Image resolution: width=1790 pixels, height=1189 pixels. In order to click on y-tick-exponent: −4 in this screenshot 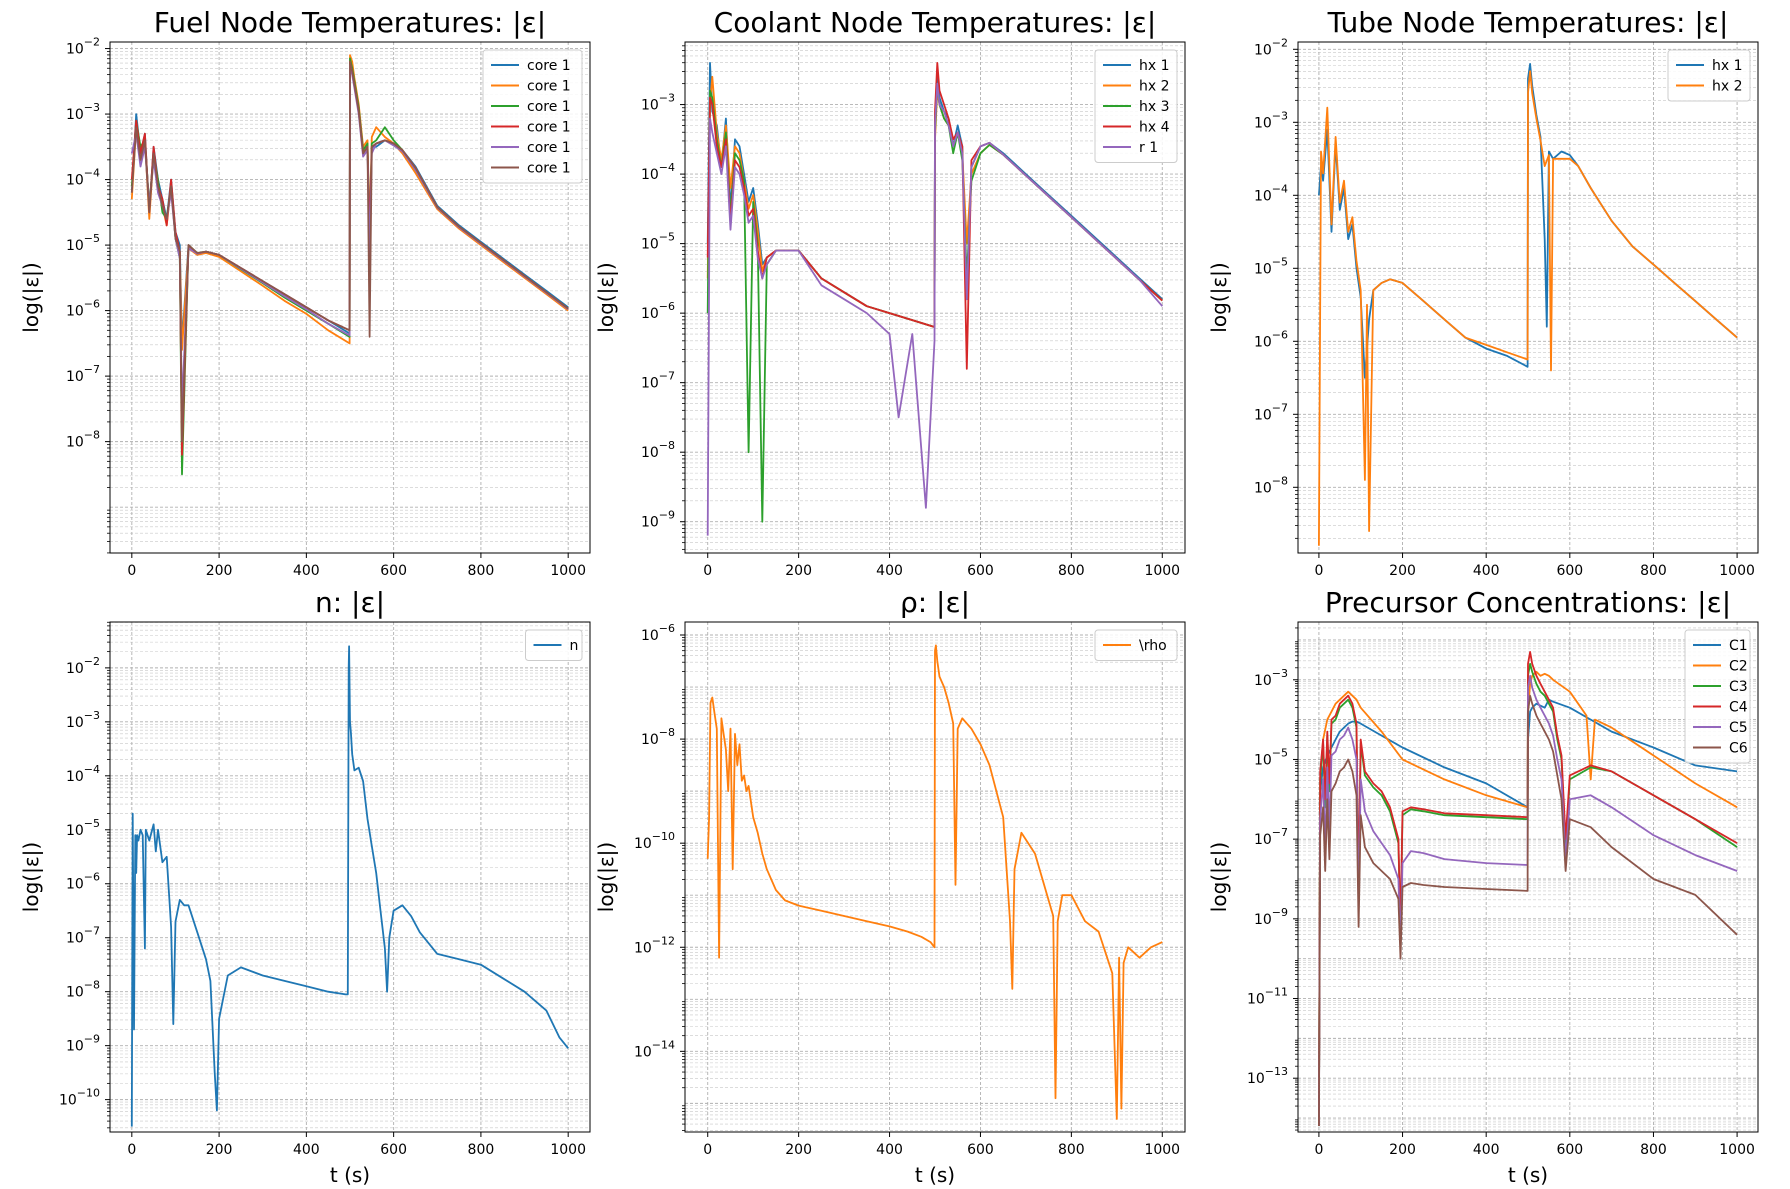, I will do `click(92, 769)`.